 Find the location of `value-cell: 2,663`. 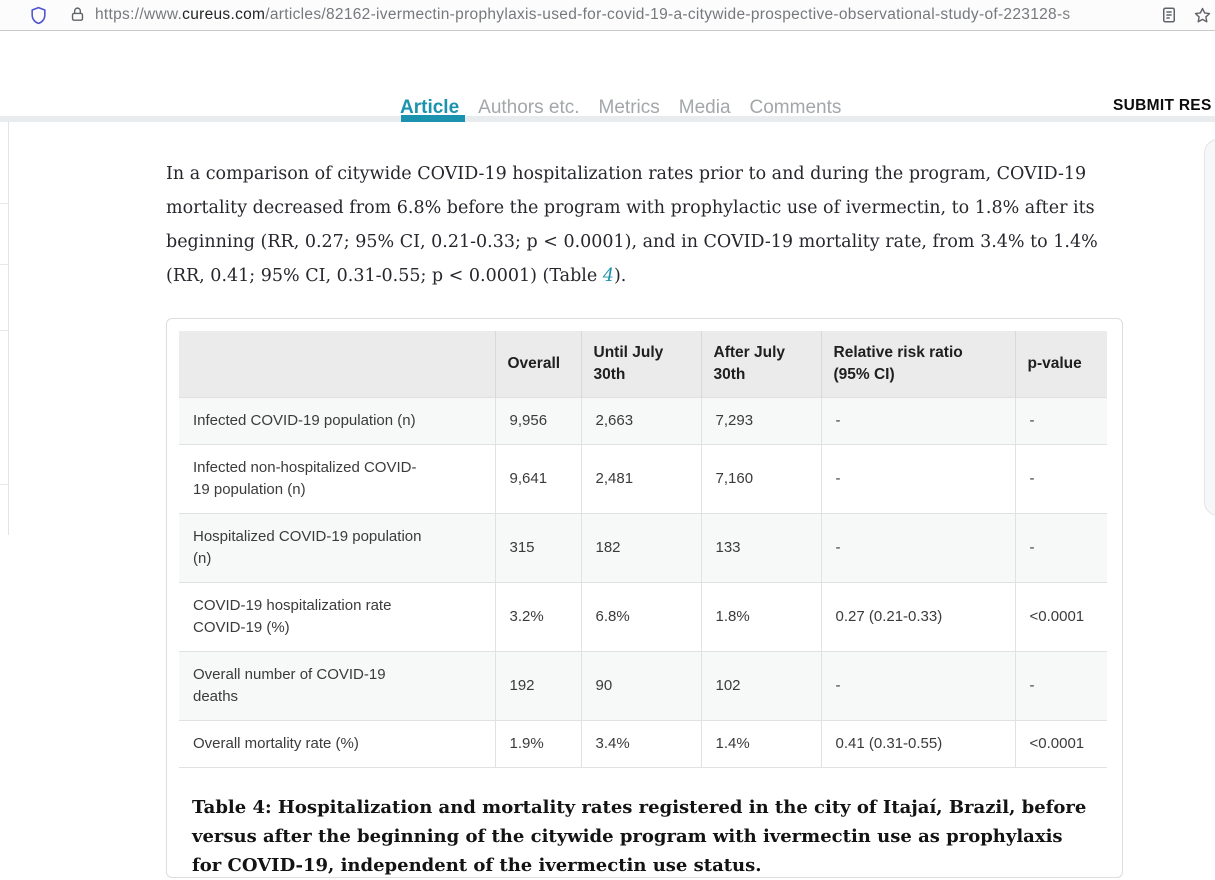

value-cell: 2,663 is located at coordinates (640, 421).